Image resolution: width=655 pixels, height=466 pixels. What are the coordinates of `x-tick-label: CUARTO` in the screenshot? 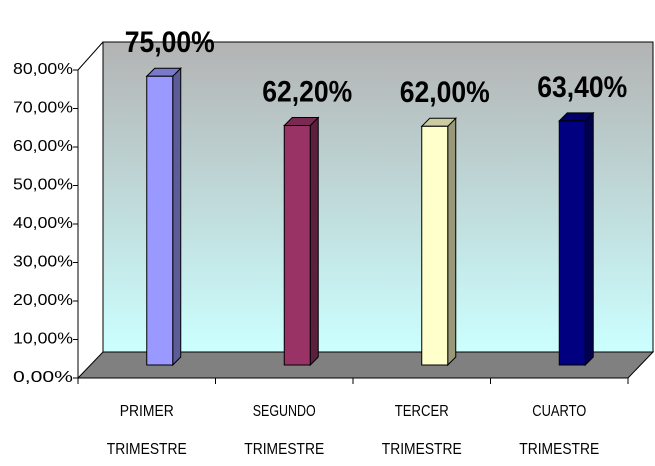 It's located at (559, 411).